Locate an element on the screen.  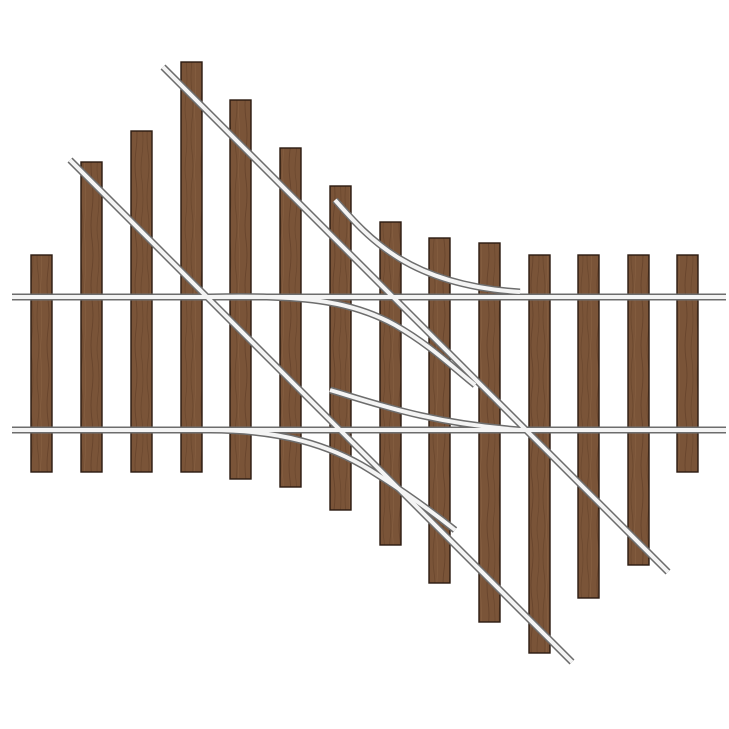
curved-rail-top-merge is located at coordinates (427, 246).